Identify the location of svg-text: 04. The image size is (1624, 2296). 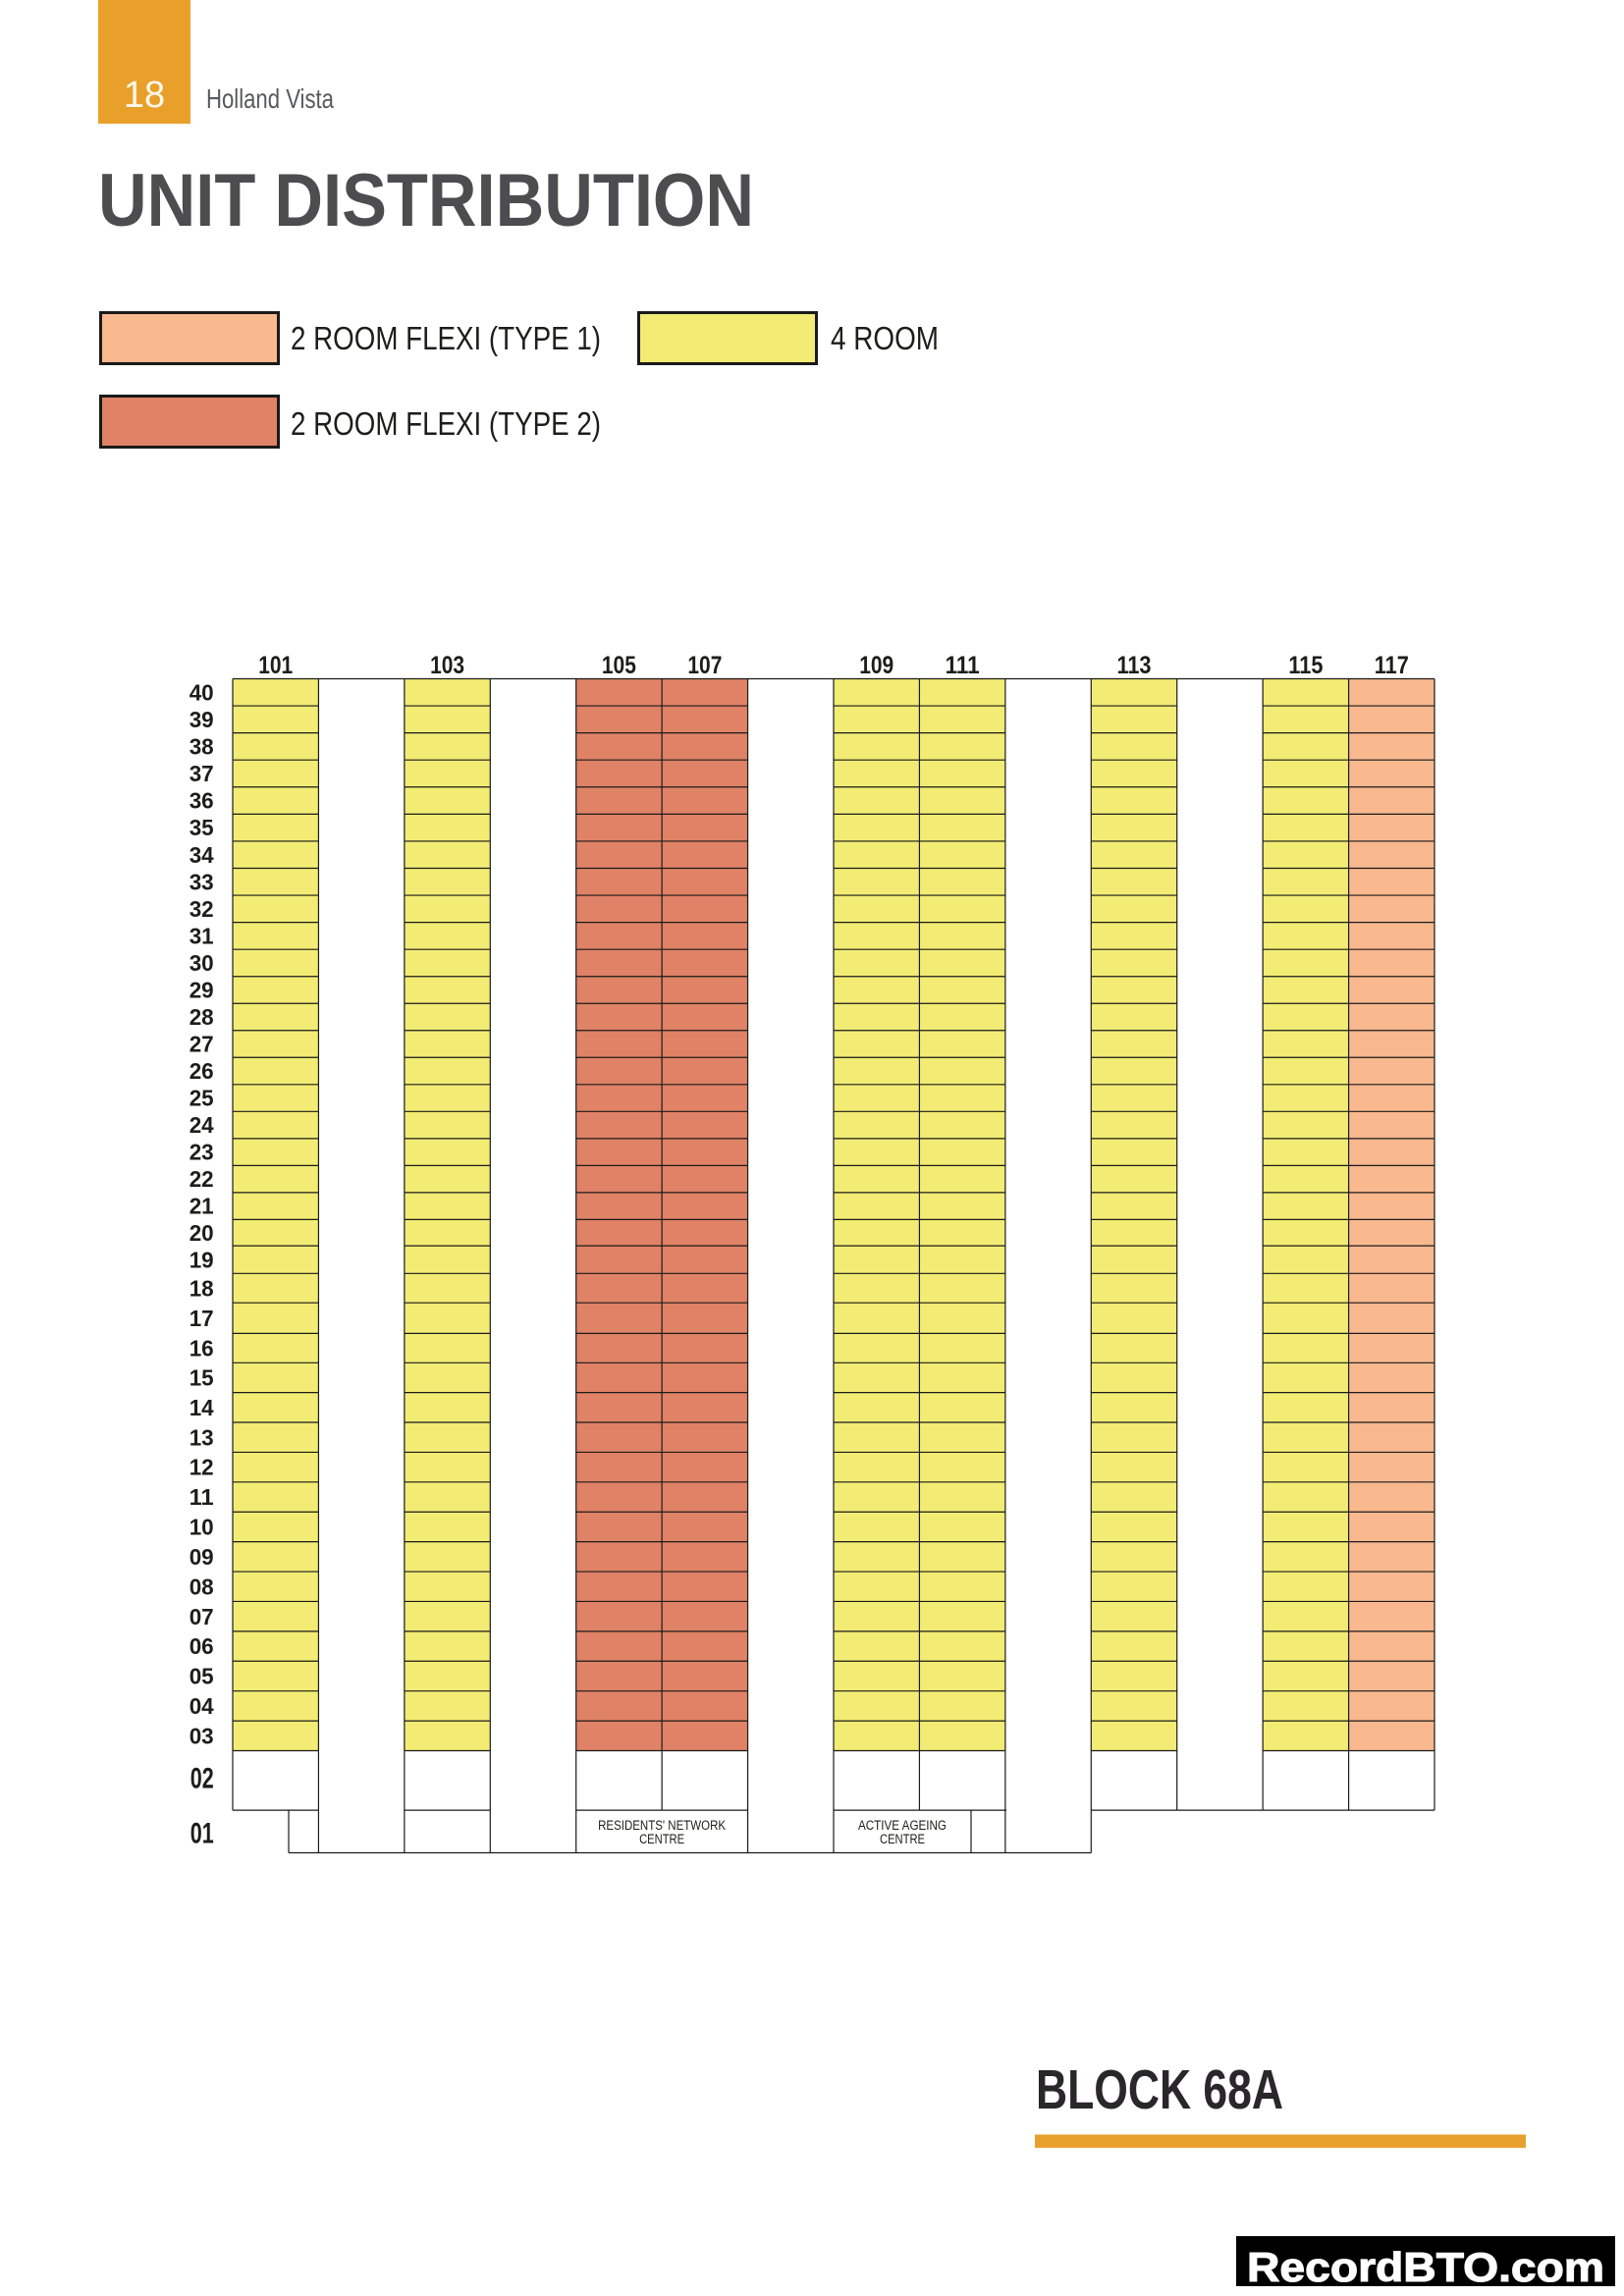
(201, 1706).